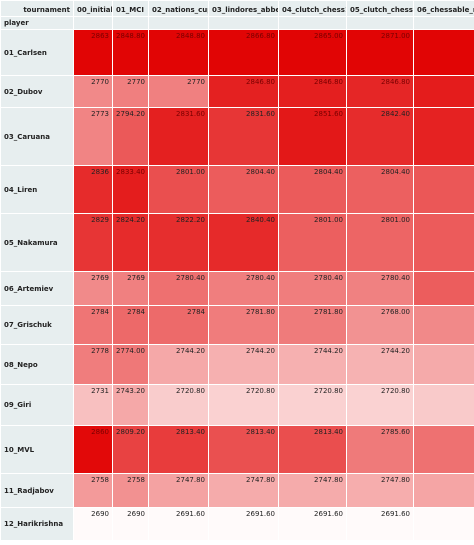 Image resolution: width=474 pixels, height=545 pixels. I want to click on value-cell: 2866.80, so click(243, 52).